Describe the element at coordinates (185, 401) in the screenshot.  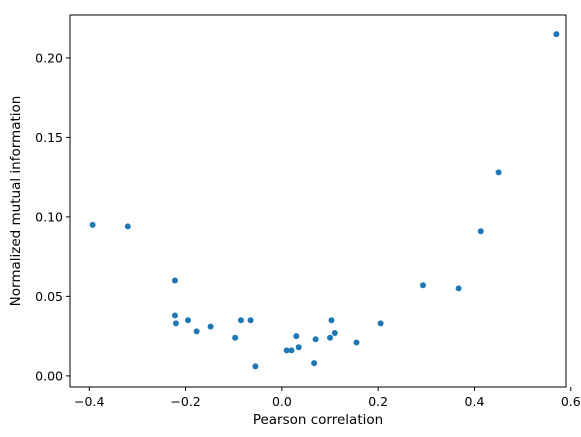
I see `x-tick-label: −0.2` at that location.